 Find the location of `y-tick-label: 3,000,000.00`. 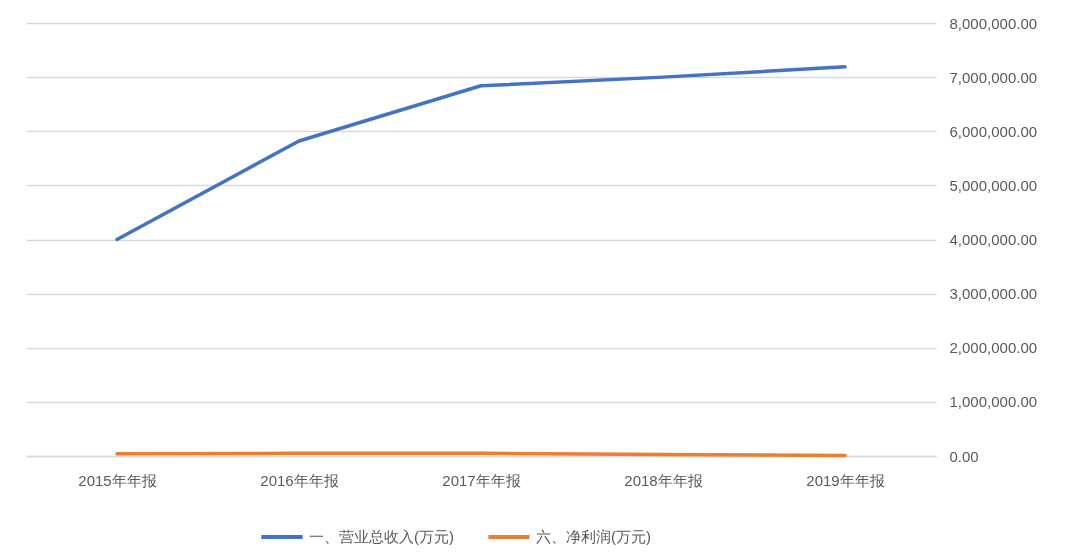

y-tick-label: 3,000,000.00 is located at coordinates (993, 294).